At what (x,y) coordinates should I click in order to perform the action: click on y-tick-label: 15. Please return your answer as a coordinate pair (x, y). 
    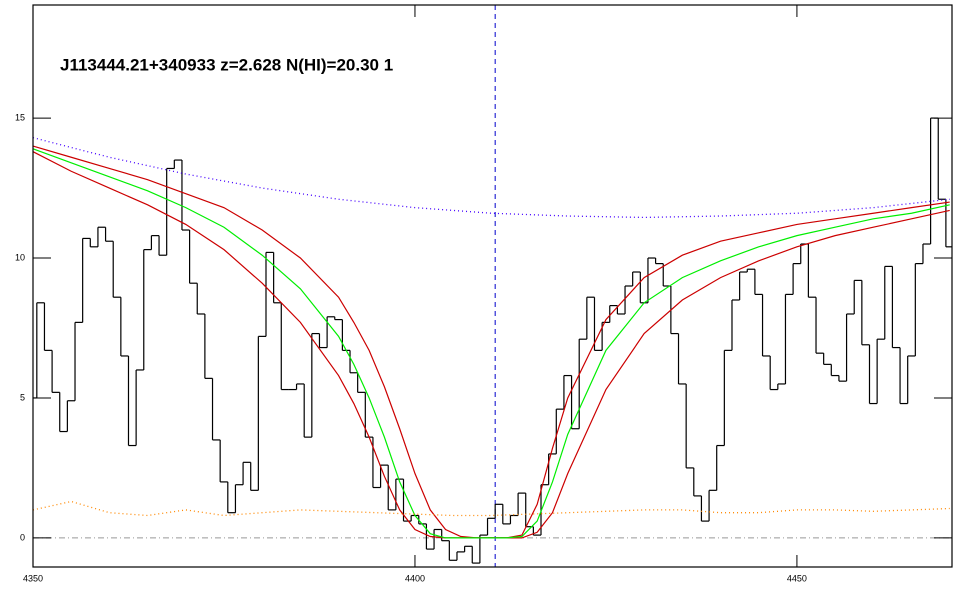
    Looking at the image, I should click on (20, 117).